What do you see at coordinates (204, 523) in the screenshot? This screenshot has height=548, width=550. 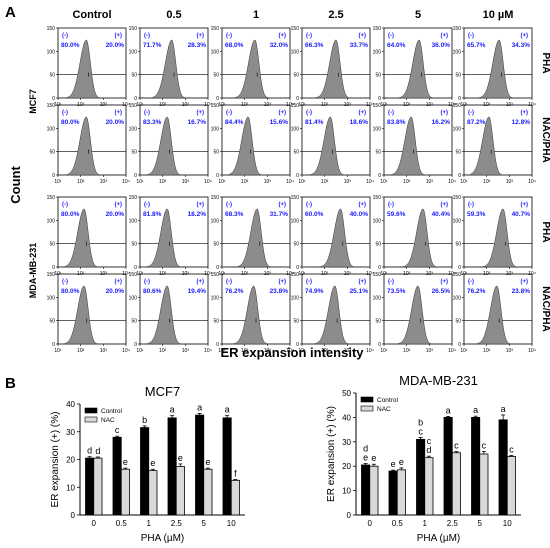 I see `x-tick-label: 5` at bounding box center [204, 523].